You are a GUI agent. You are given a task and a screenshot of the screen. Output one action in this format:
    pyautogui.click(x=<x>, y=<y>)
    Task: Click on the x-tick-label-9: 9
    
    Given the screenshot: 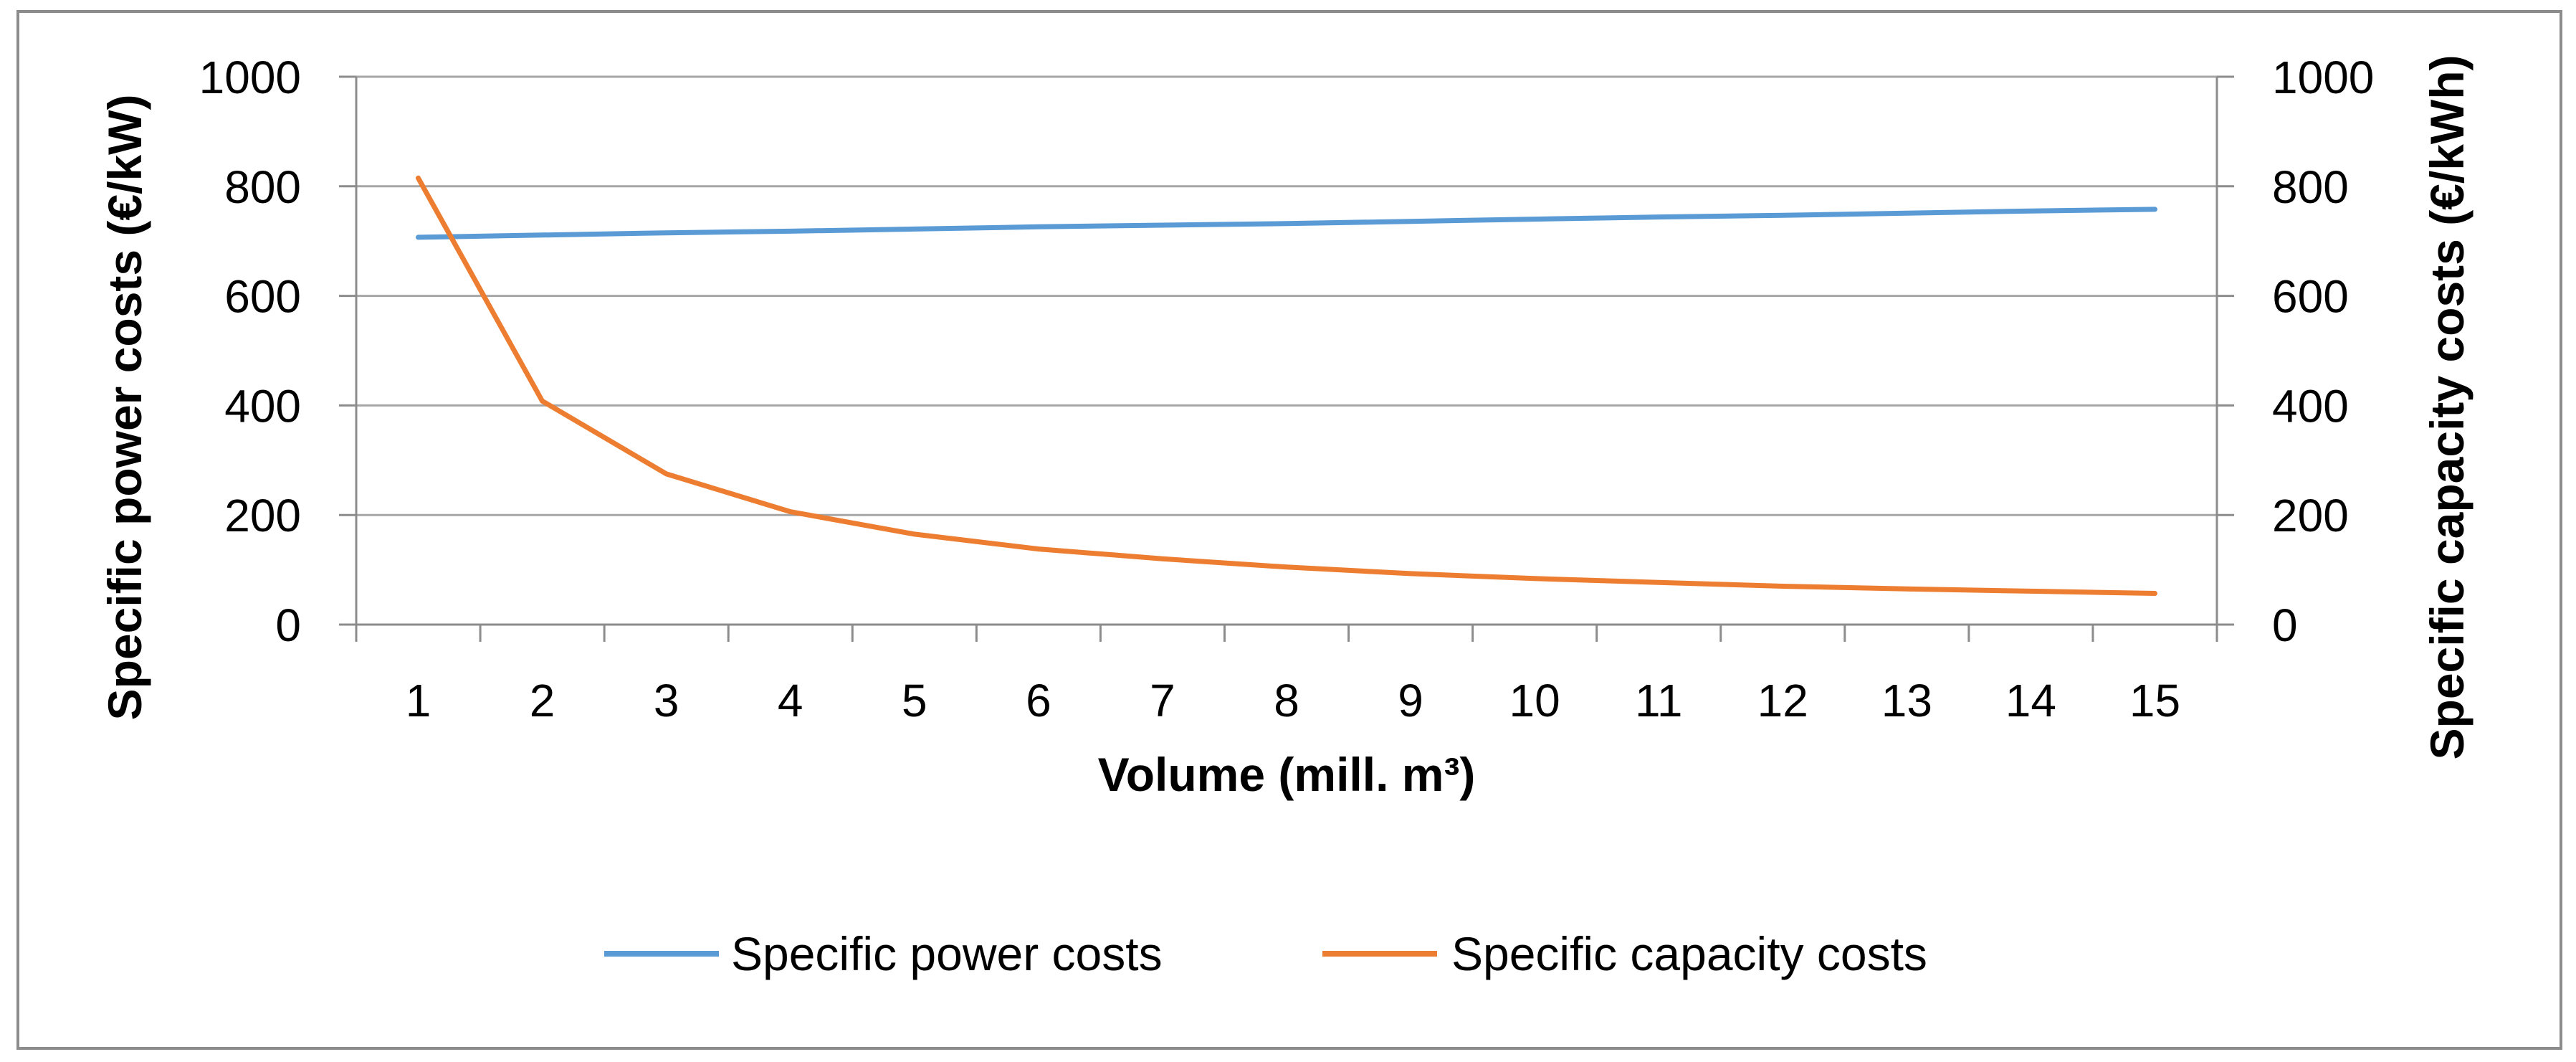 What is the action you would take?
    pyautogui.click(x=1410, y=700)
    